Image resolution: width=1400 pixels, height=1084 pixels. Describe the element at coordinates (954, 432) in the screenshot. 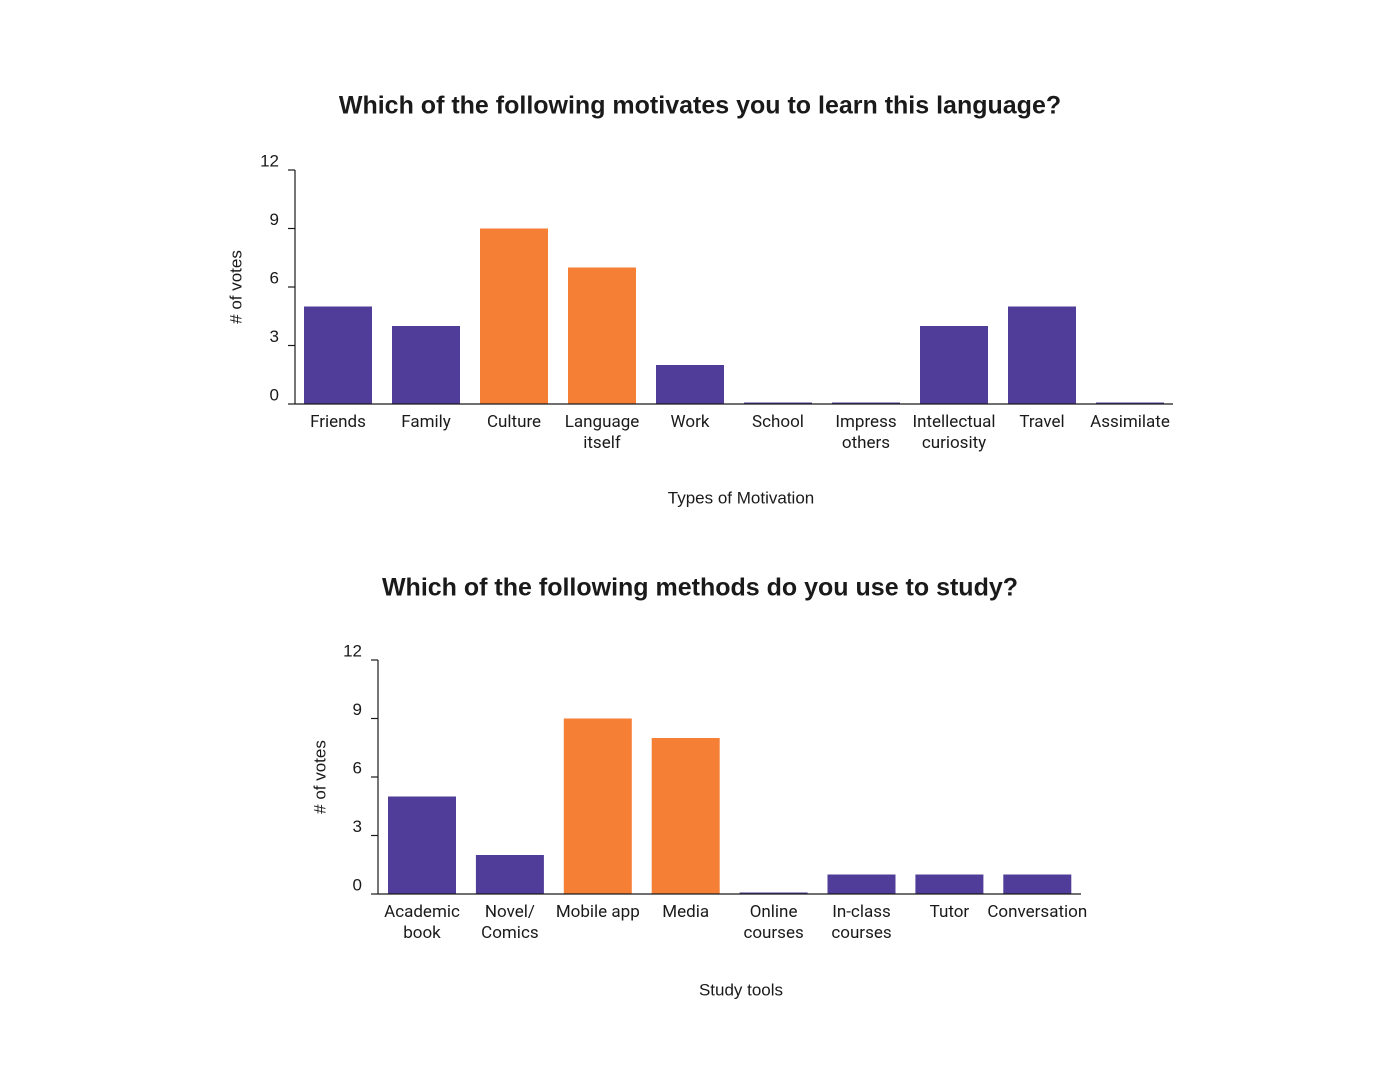

I see `x-tick-label: Intellectual curiosity` at that location.